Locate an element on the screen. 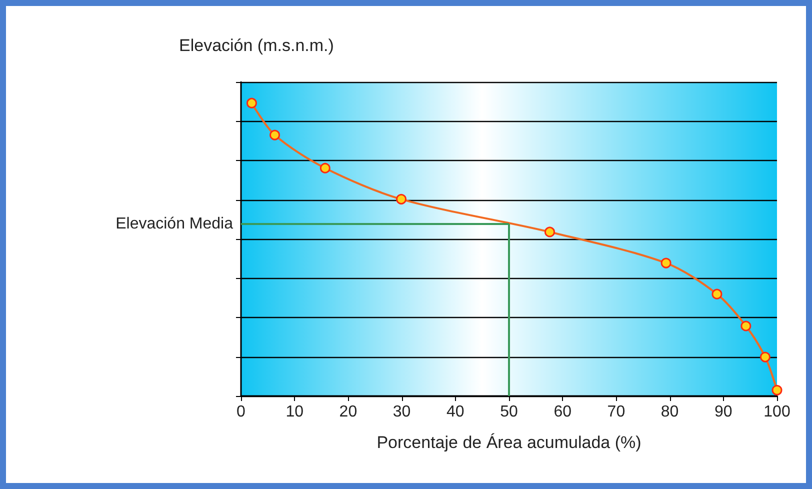 The image size is (812, 489). x-tick-label: 80 is located at coordinates (669, 412).